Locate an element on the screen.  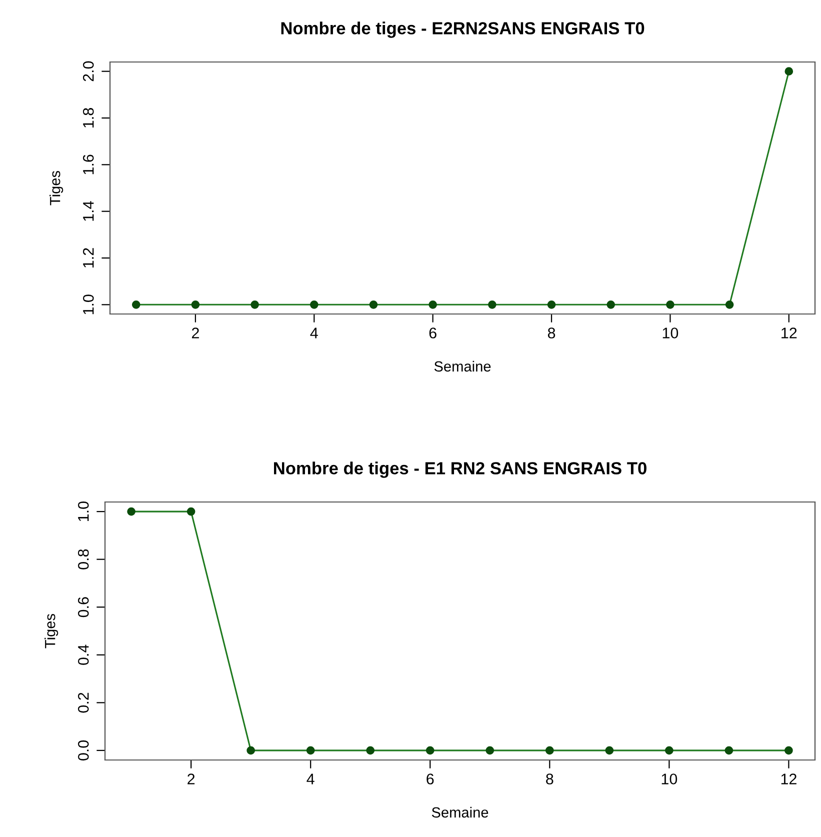
chart-title: Nombre de tiges - E2RN2SANS ENGRAIS T0 is located at coordinates (462, 30).